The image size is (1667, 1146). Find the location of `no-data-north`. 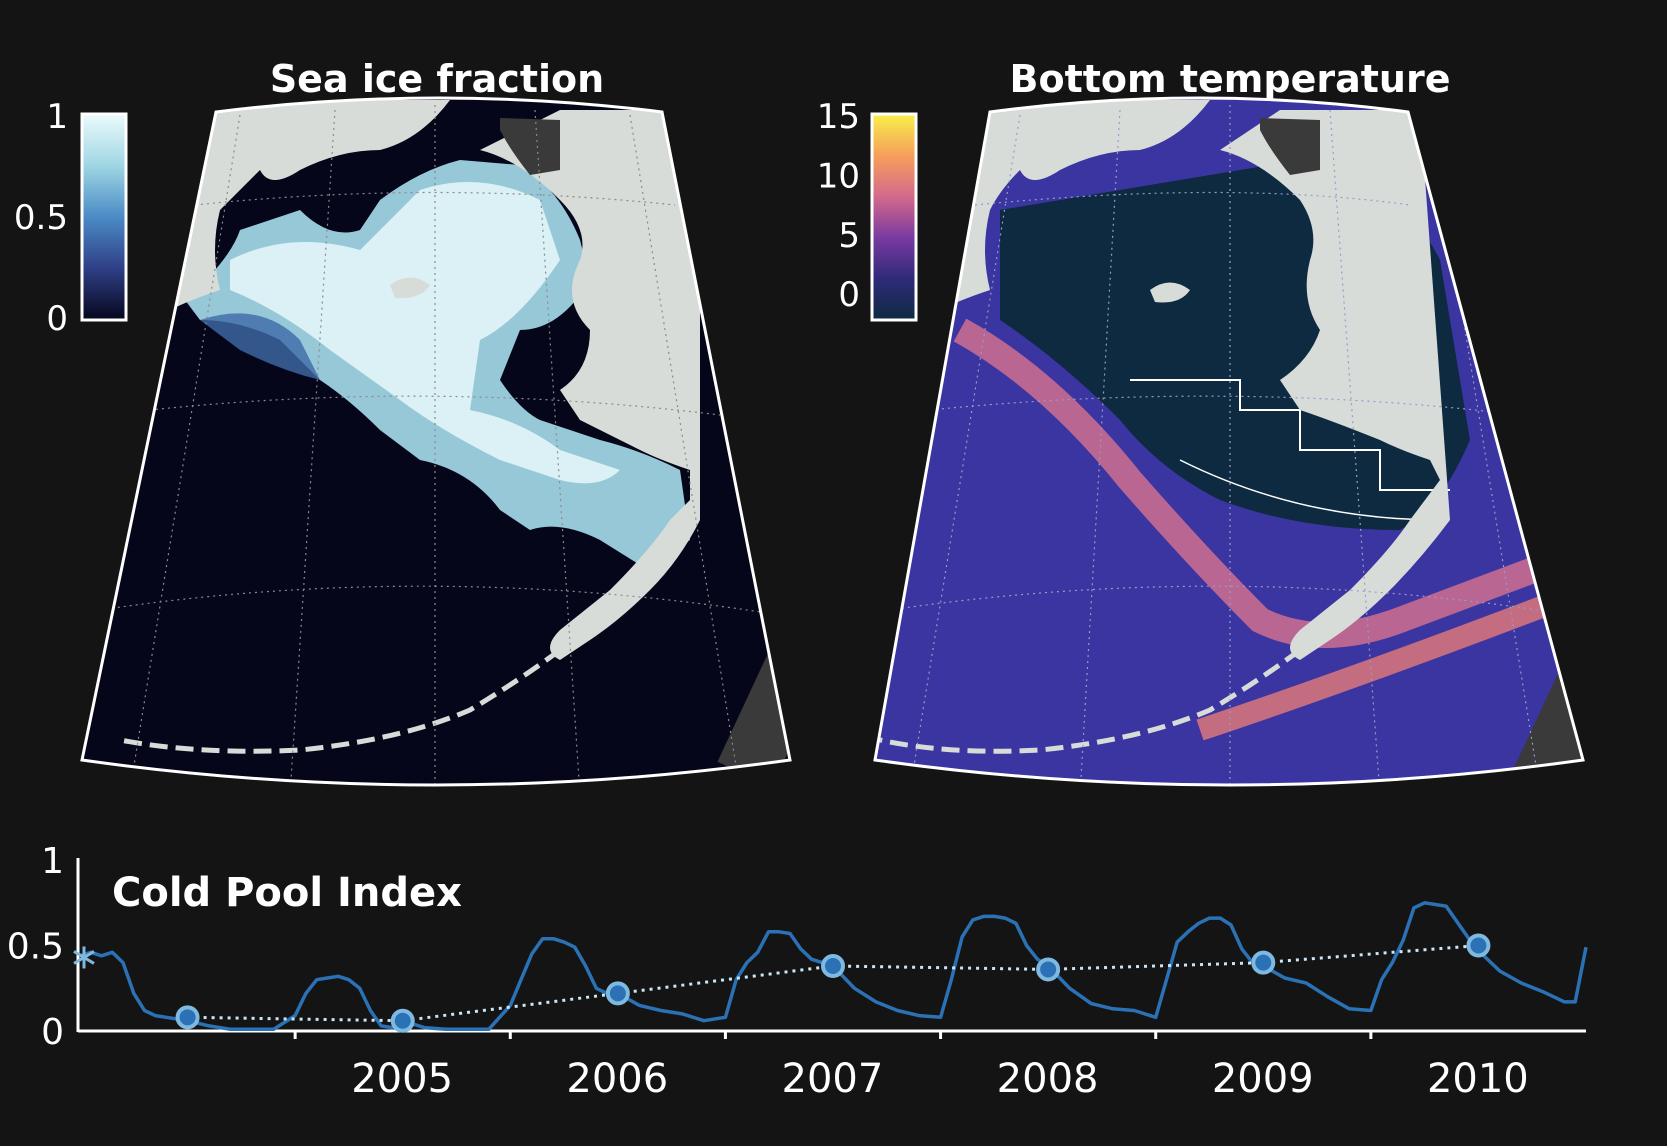

no-data-north is located at coordinates (530, 146).